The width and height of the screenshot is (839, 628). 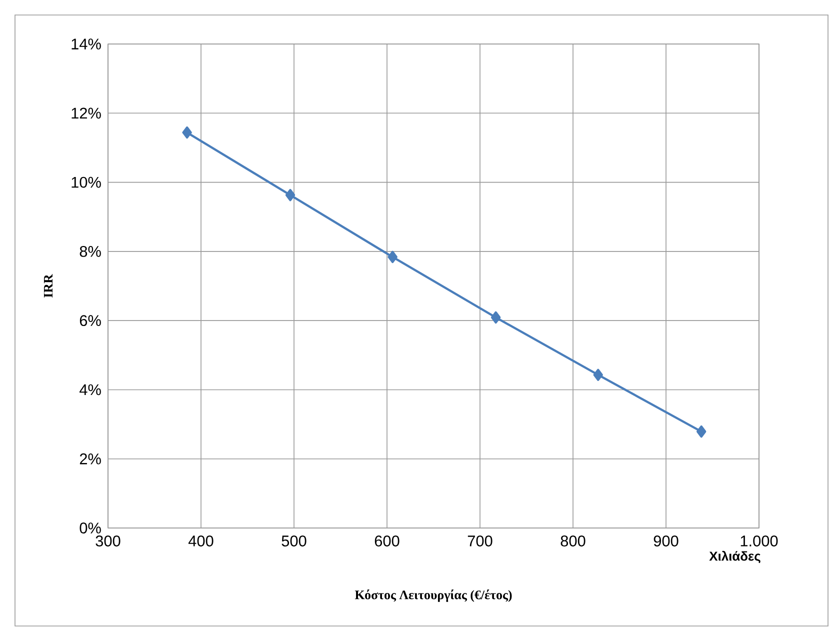 I want to click on x-tick-label: 600, so click(x=387, y=541).